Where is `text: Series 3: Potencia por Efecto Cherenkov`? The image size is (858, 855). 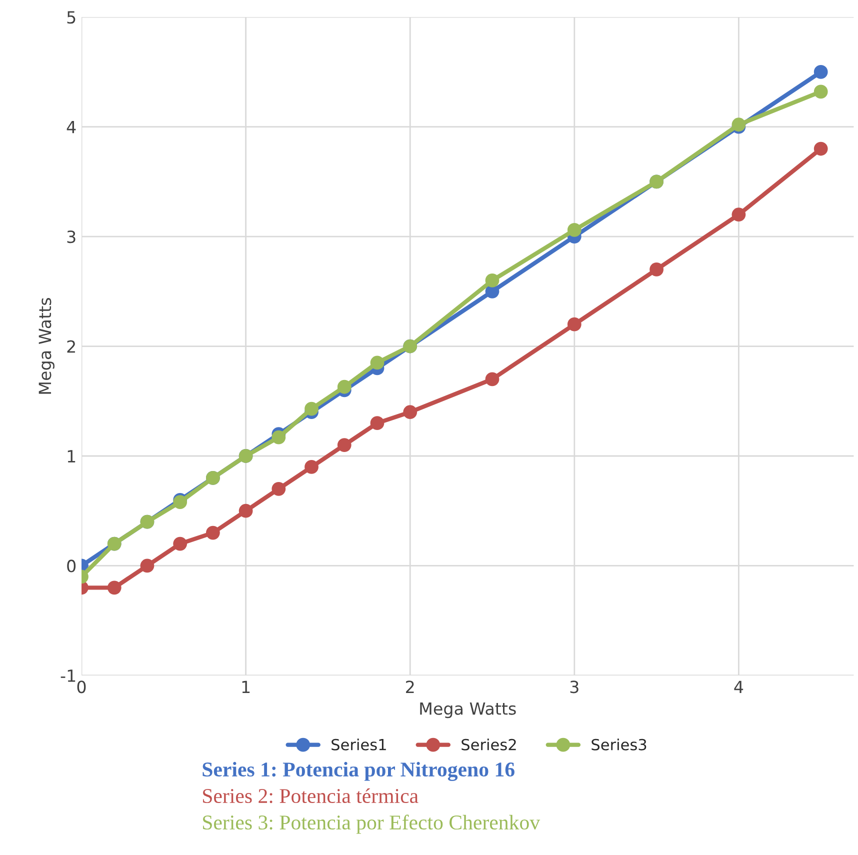
text: Series 3: Potencia por Efecto Cherenkov is located at coordinates (371, 824).